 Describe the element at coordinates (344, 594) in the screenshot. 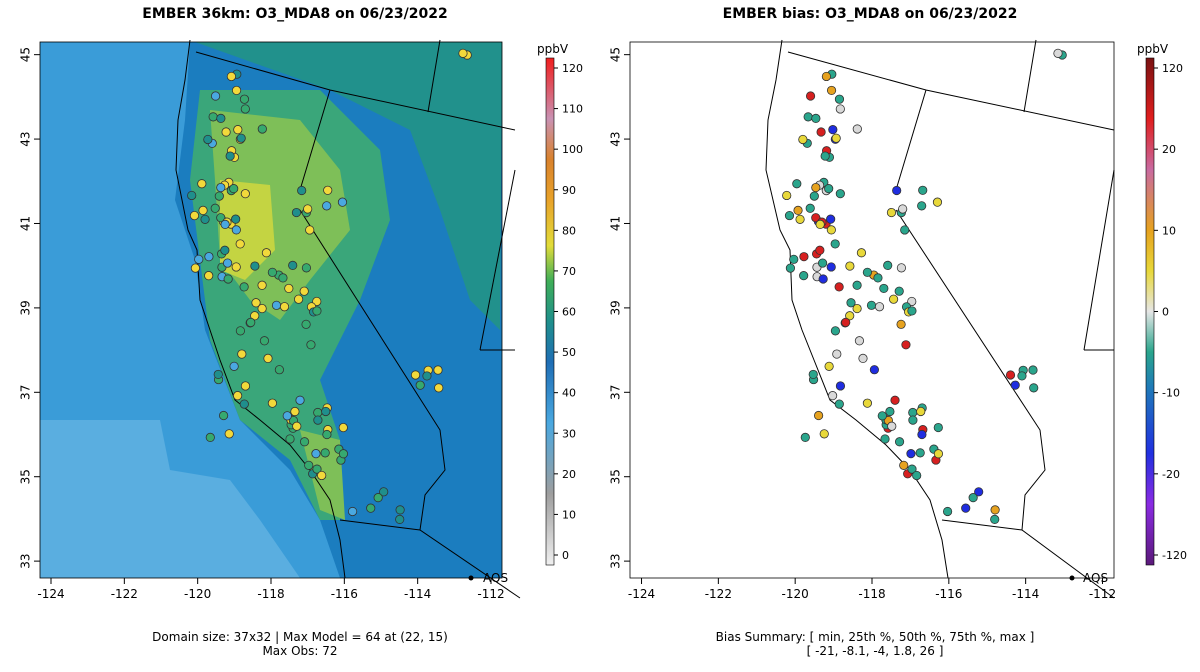

I see `x-tick-label: -116` at that location.